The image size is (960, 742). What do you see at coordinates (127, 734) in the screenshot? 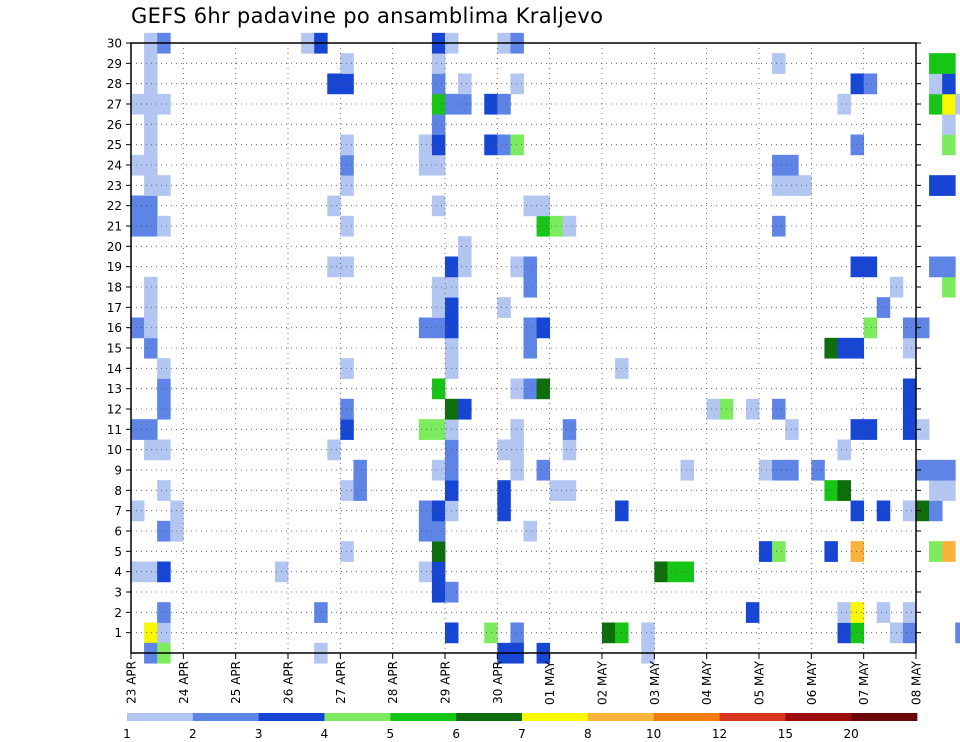
I see `colorbar-tick-label: 1` at bounding box center [127, 734].